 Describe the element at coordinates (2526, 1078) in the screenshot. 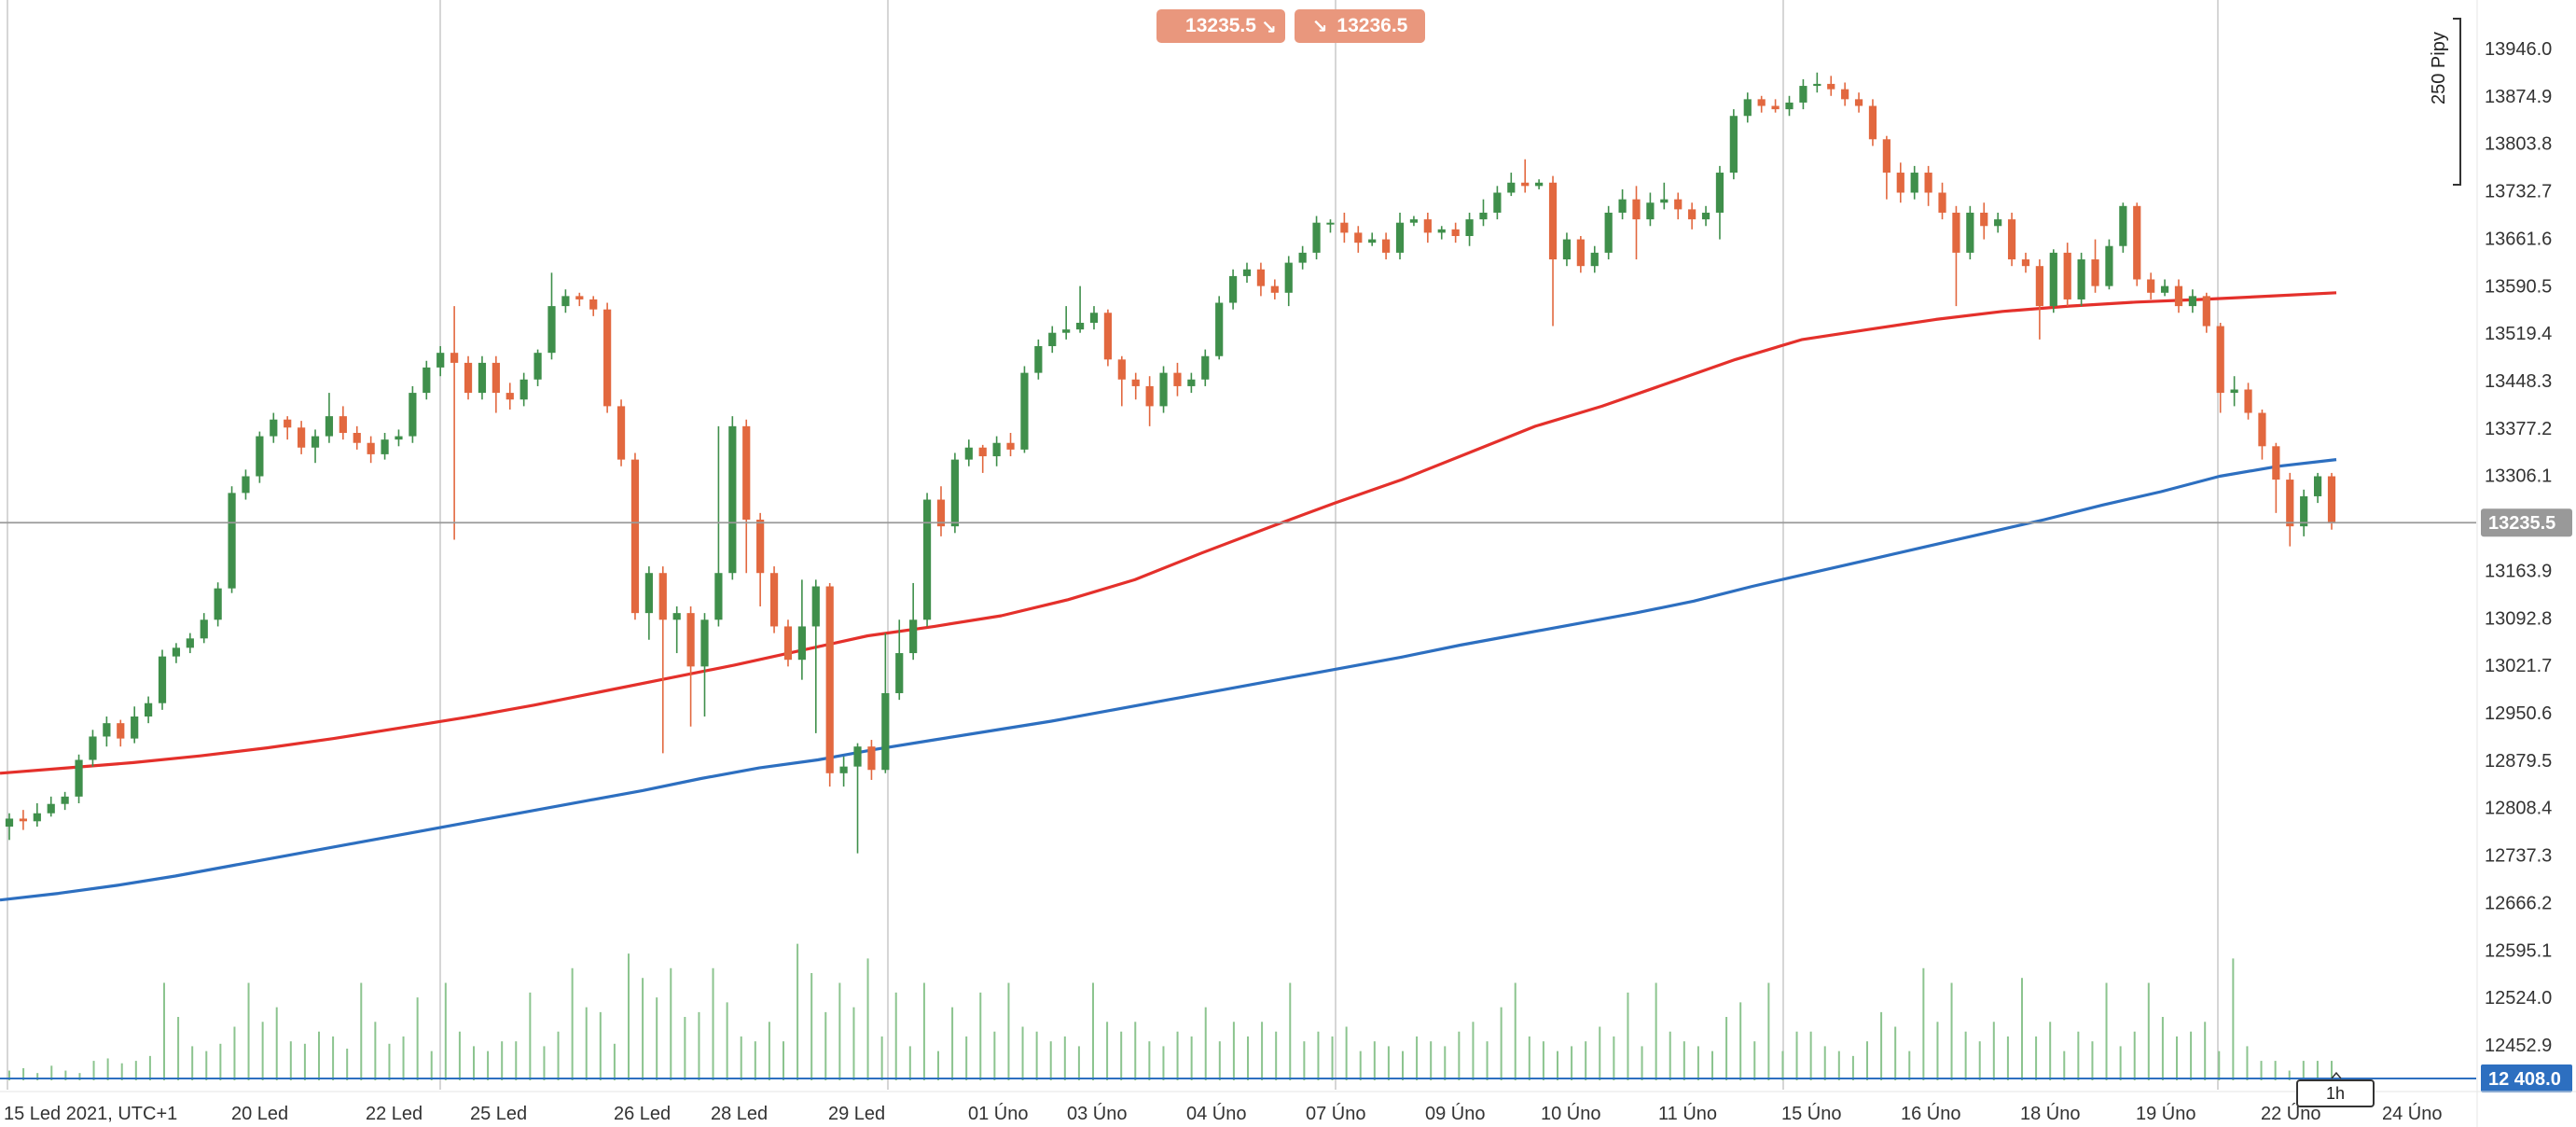

I see `volume-level-box` at that location.